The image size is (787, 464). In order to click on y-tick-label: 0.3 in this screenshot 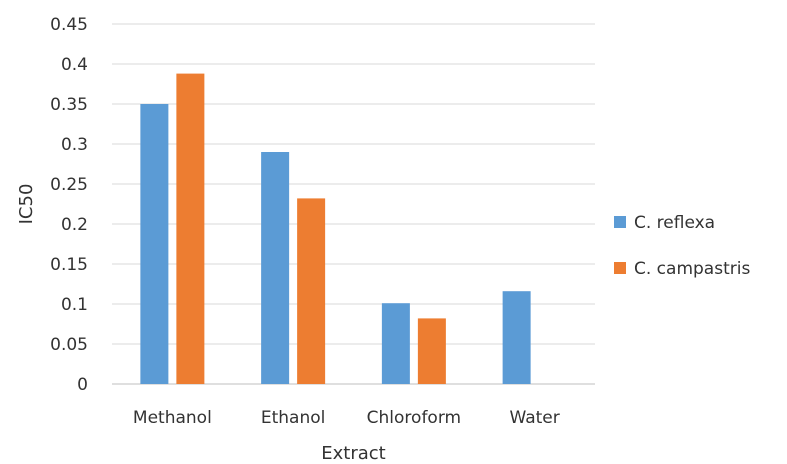, I will do `click(74, 145)`.